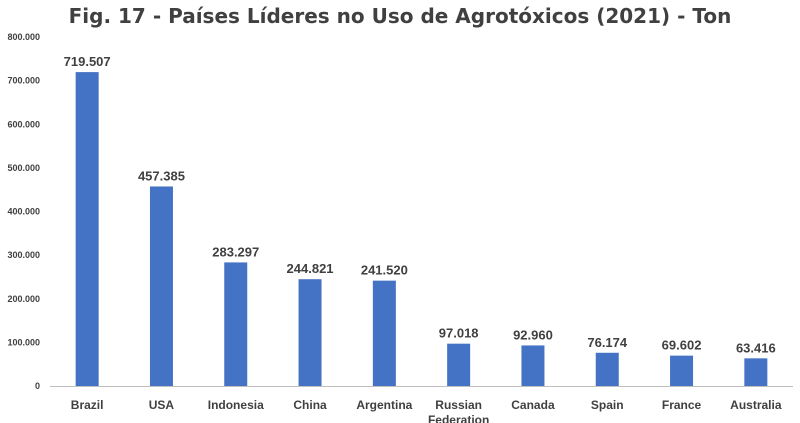 Image resolution: width=800 pixels, height=423 pixels. I want to click on data-label: 241.520, so click(384, 270).